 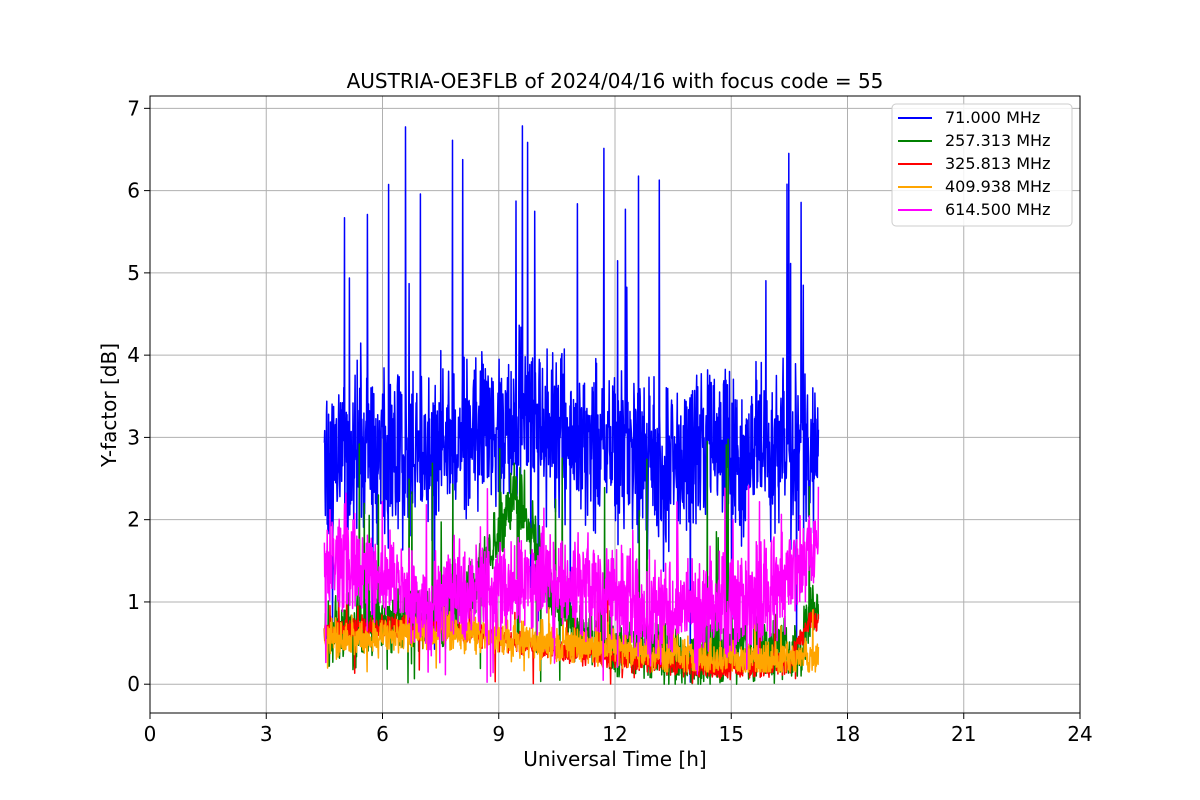 What do you see at coordinates (997, 209) in the screenshot?
I see `legend-label: 614.500 MHz` at bounding box center [997, 209].